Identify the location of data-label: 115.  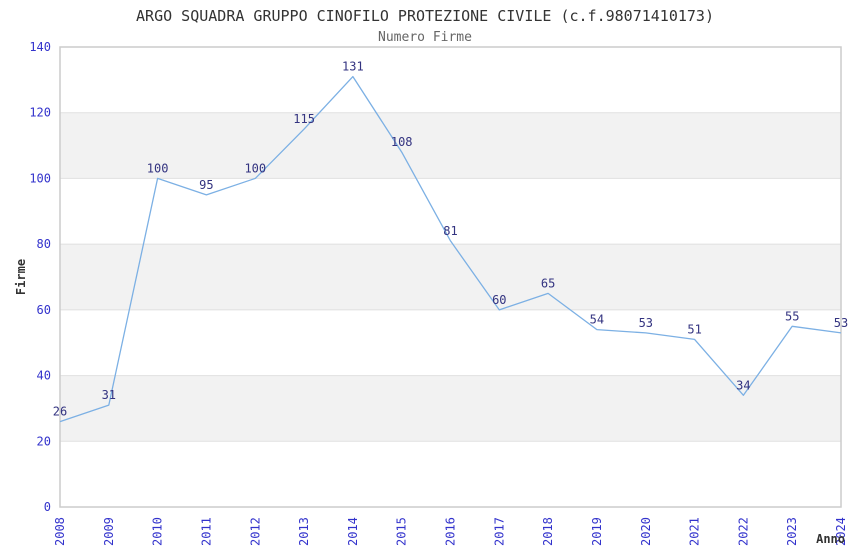
(304, 119).